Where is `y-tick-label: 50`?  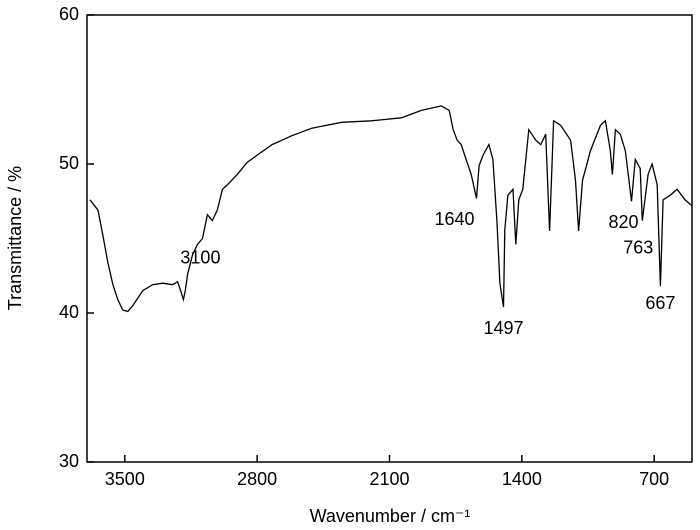 y-tick-label: 50 is located at coordinates (69, 163).